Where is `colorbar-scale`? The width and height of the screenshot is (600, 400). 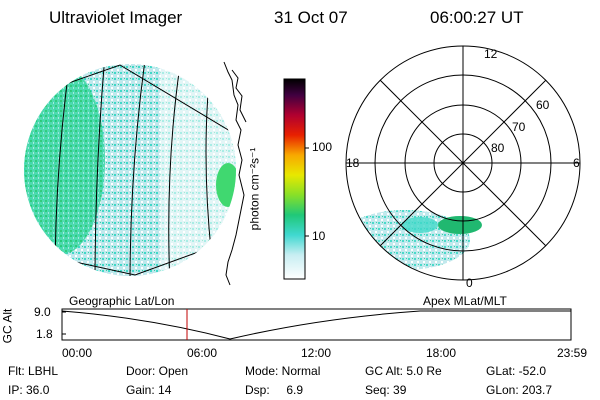
colorbar-scale is located at coordinates (294, 179).